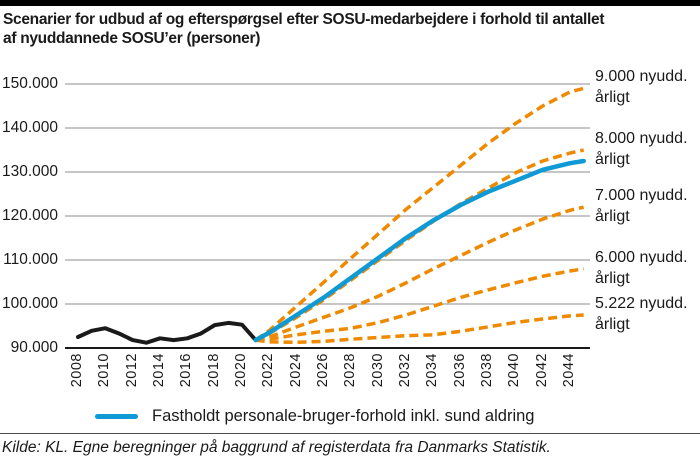 This screenshot has height=469, width=700. Describe the element at coordinates (213, 370) in the screenshot. I see `x-axis-tick-label: 2018` at that location.